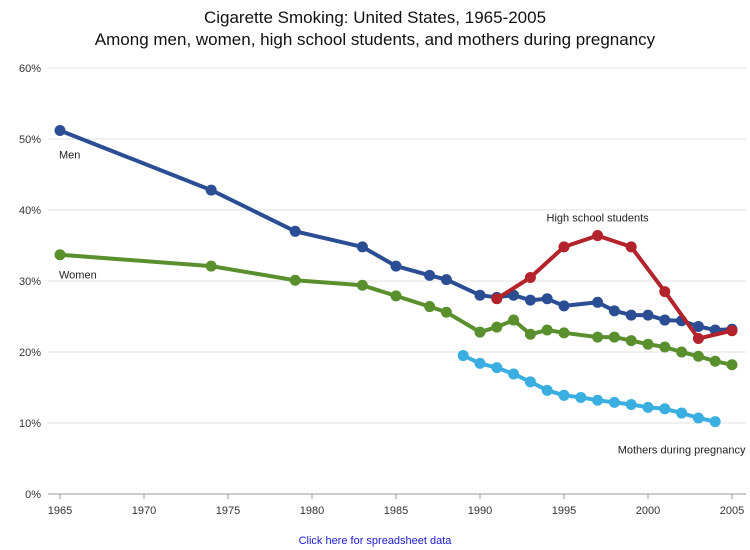 Image resolution: width=750 pixels, height=550 pixels. What do you see at coordinates (30, 140) in the screenshot?
I see `y-tick-label: 50%` at bounding box center [30, 140].